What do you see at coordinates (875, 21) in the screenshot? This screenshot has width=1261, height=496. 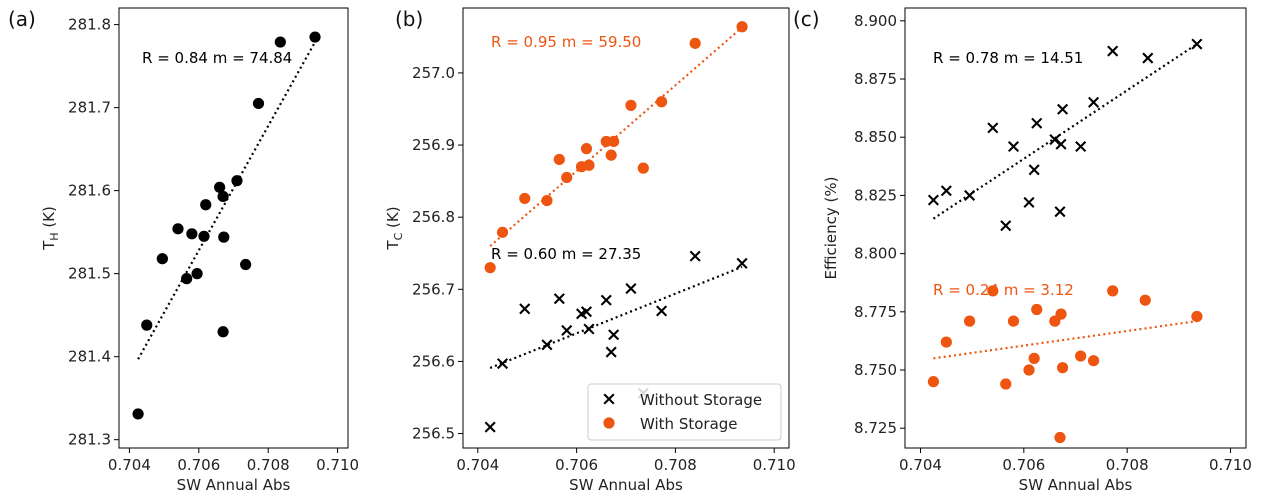 I see `y-tick-label: 8.900` at bounding box center [875, 21].